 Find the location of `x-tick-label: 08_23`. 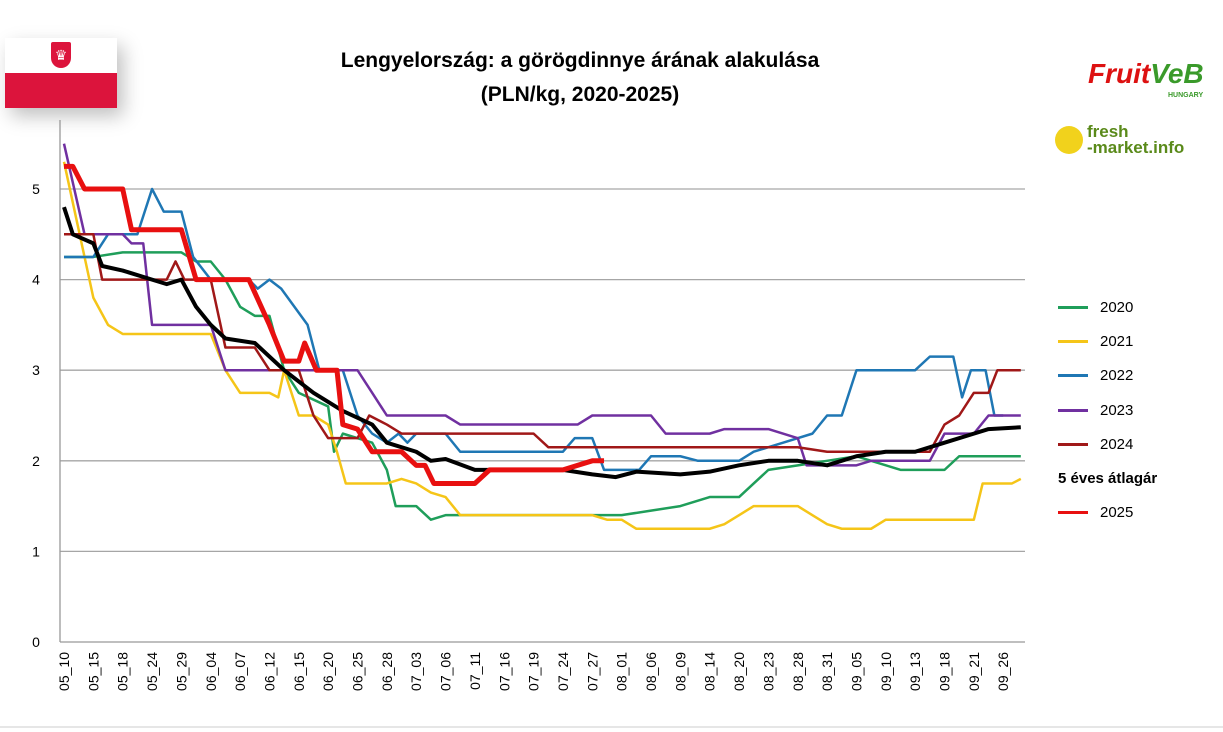

x-tick-label: 08_23 is located at coordinates (768, 671).